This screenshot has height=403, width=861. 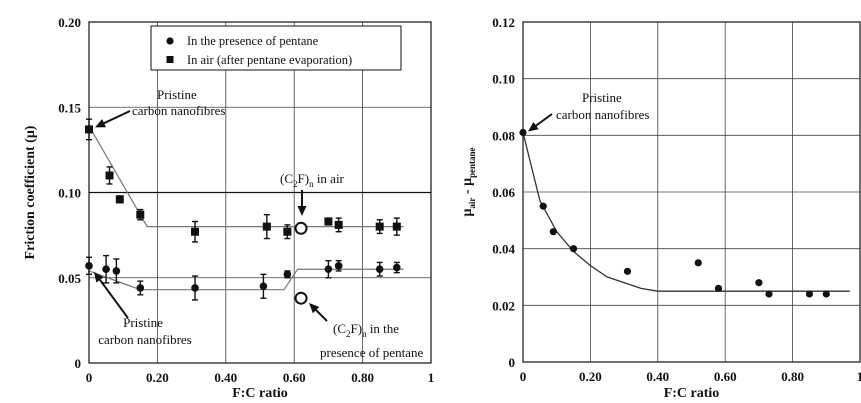 What do you see at coordinates (143, 309) in the screenshot?
I see `annotation-pristine-bottom: Pristine carbon nanofibres` at bounding box center [143, 309].